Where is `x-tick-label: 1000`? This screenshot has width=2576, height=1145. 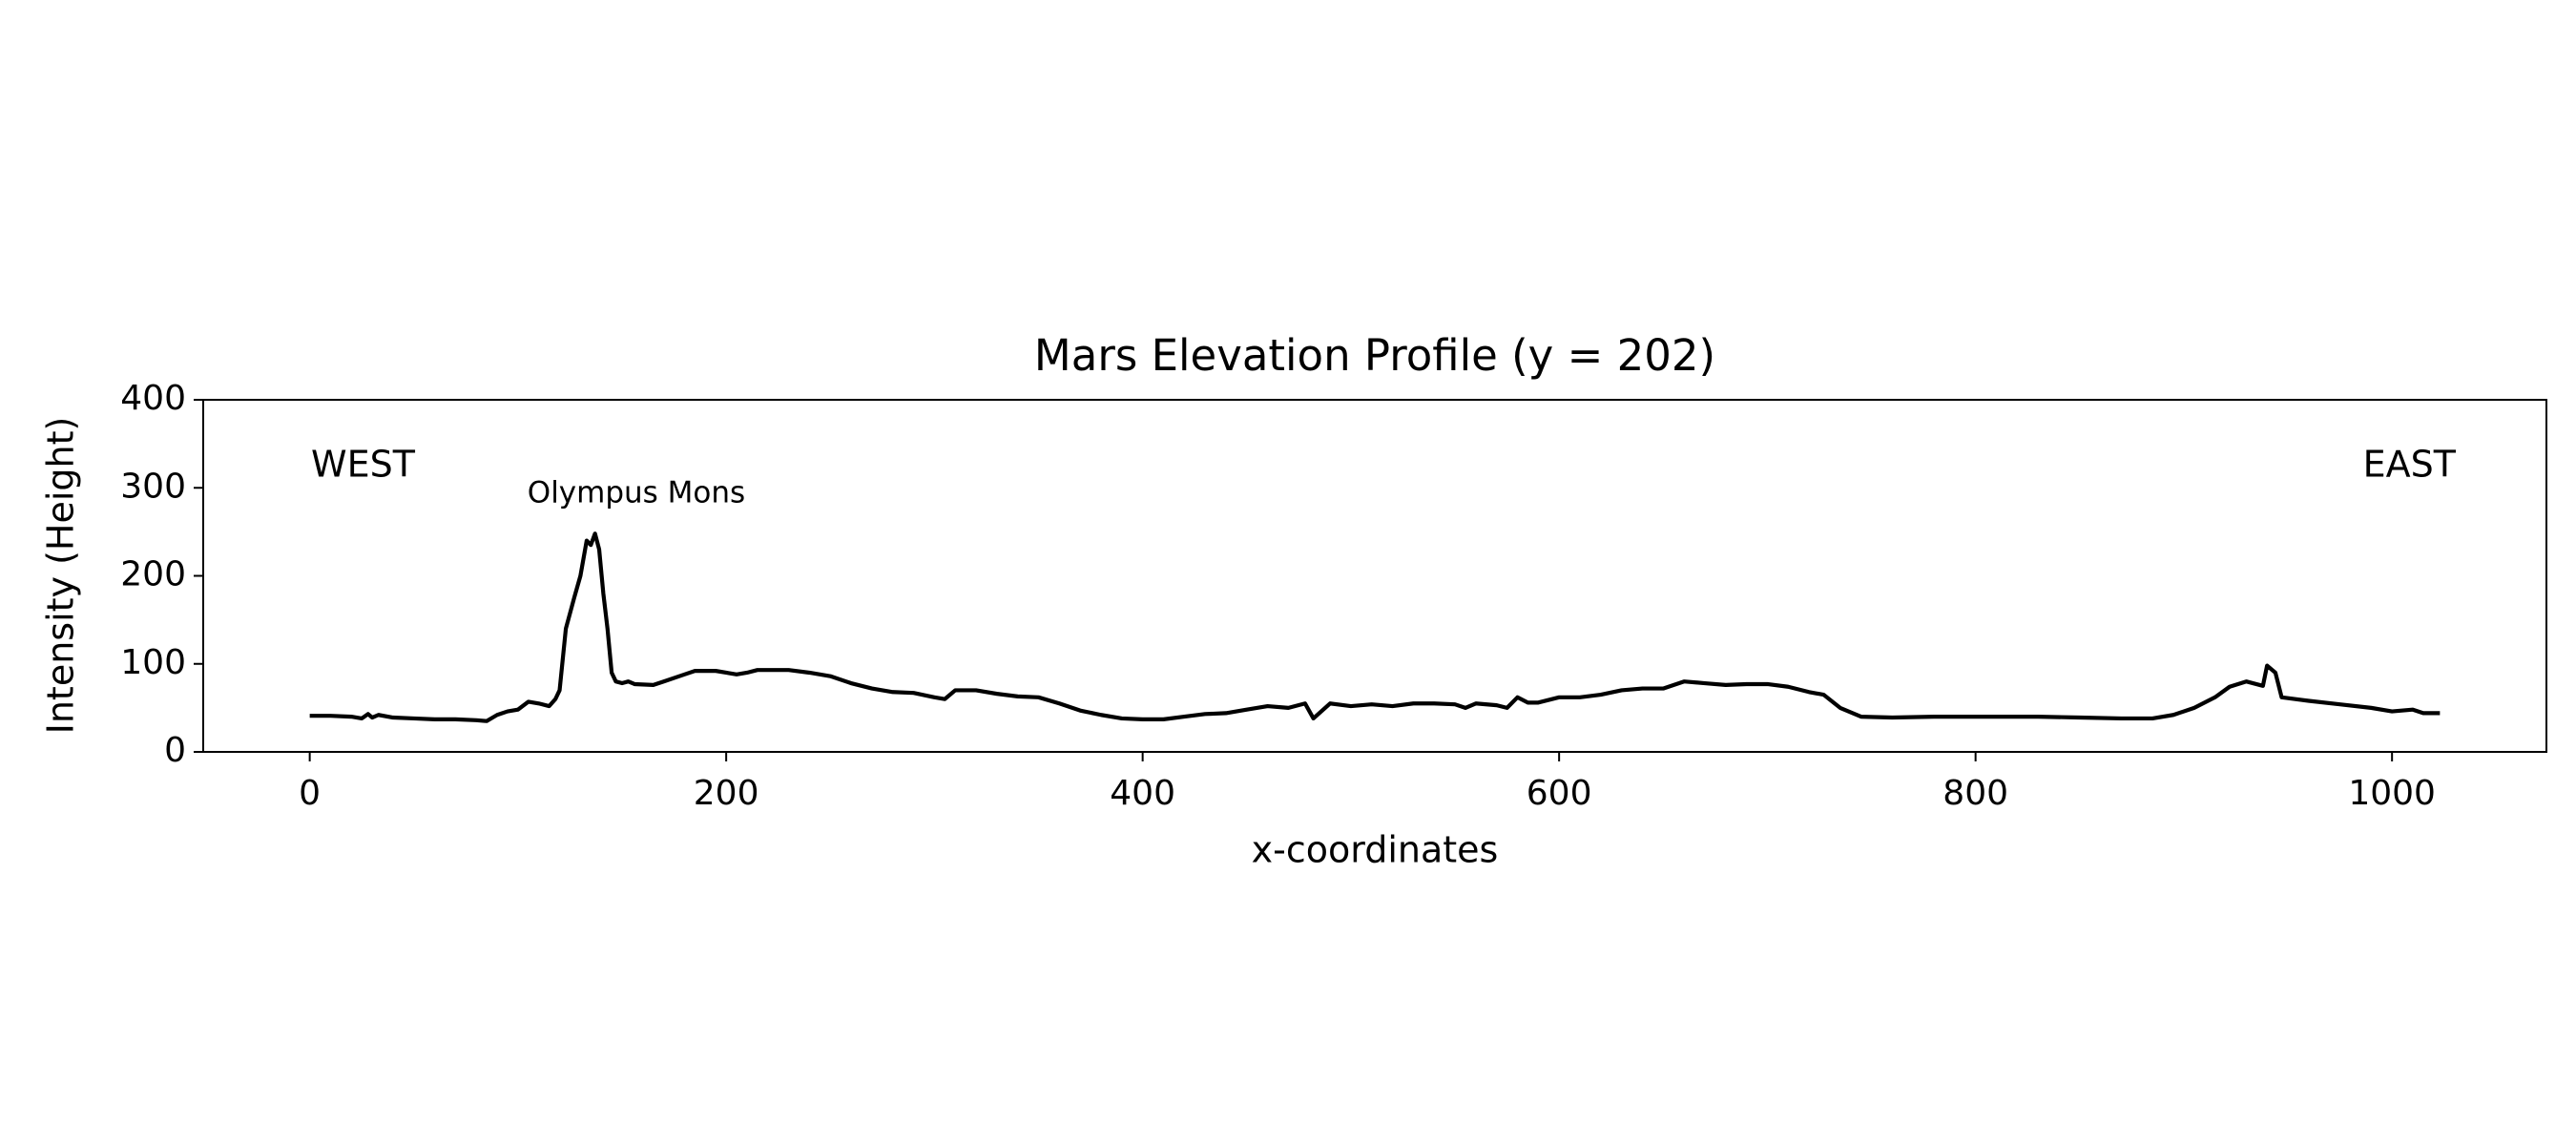
x-tick-label: 1000 is located at coordinates (2392, 793).